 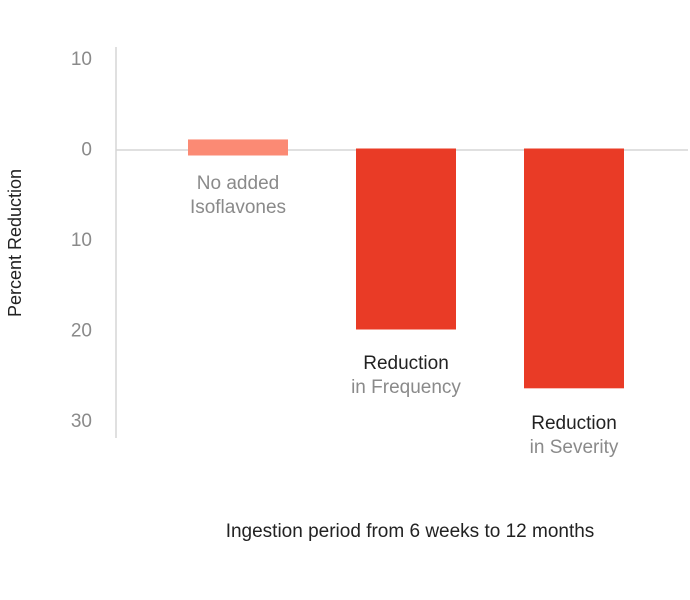 I want to click on y-tick-label: 20, so click(x=81, y=331).